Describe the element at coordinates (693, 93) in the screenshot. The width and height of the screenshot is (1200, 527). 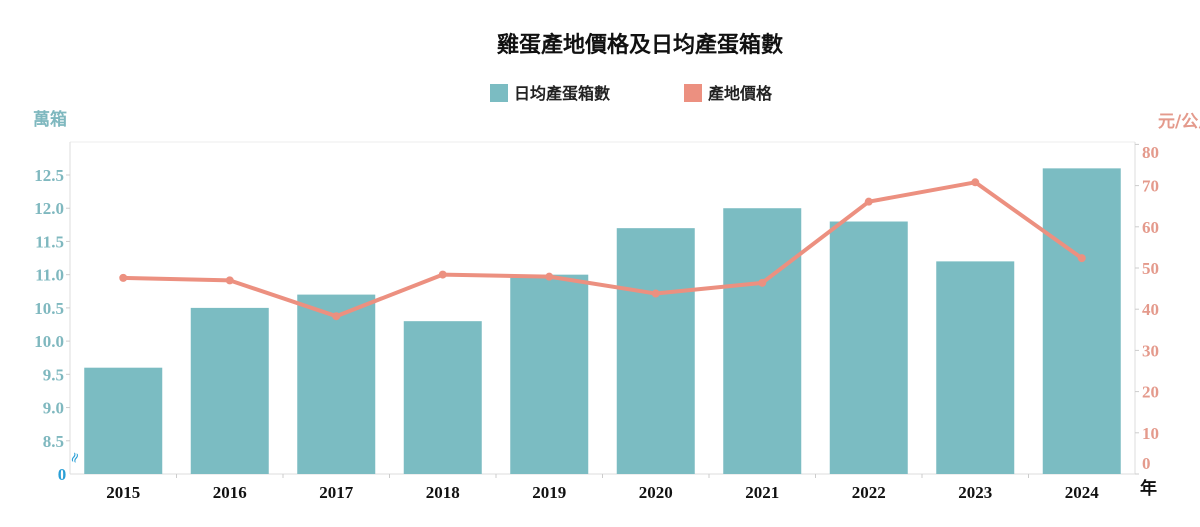
I see `legend-swatch-line` at that location.